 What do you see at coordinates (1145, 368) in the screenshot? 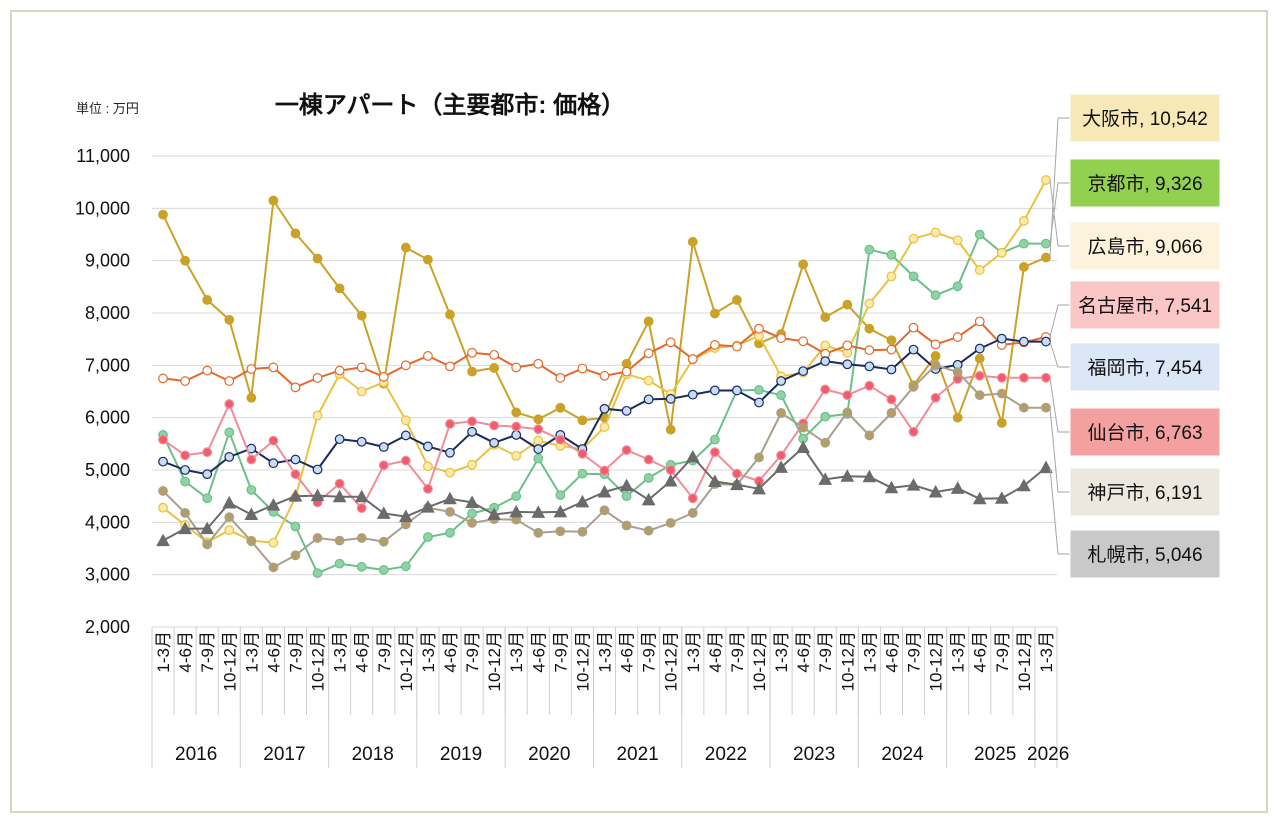
I see `callout-label: 福岡市, 7,454` at bounding box center [1145, 368].